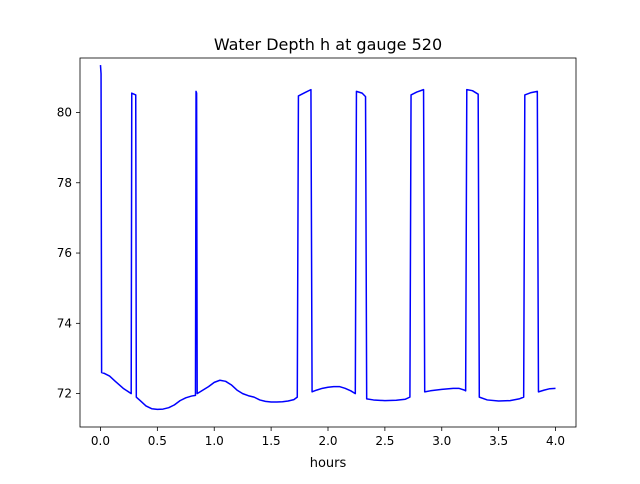  I want to click on x-axis-ticks: 0.0 0.5 1.0 1.5 2.0 2.5 3.0 3.5 4.0, so click(328, 437).